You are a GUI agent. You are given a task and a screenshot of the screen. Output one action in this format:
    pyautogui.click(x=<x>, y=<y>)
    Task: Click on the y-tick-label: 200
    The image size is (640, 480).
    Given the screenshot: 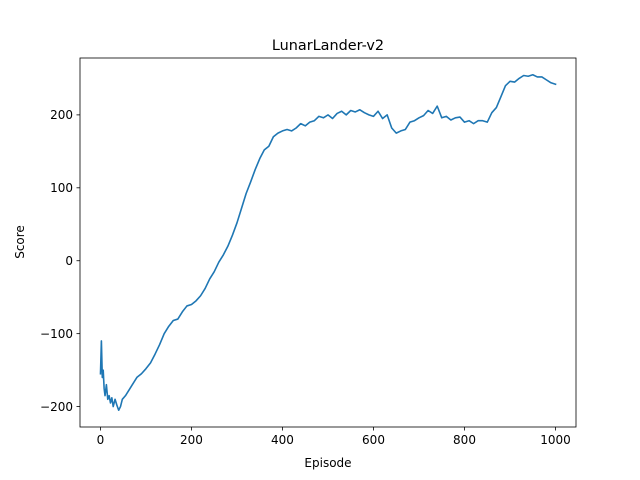 What is the action you would take?
    pyautogui.click(x=61, y=115)
    